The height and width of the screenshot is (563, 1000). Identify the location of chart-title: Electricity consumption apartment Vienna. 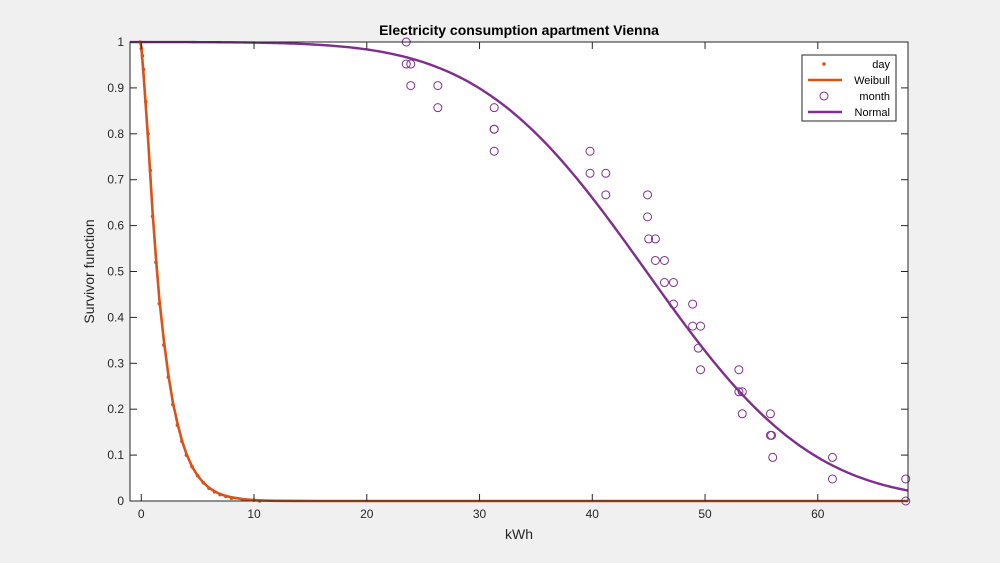
(519, 30).